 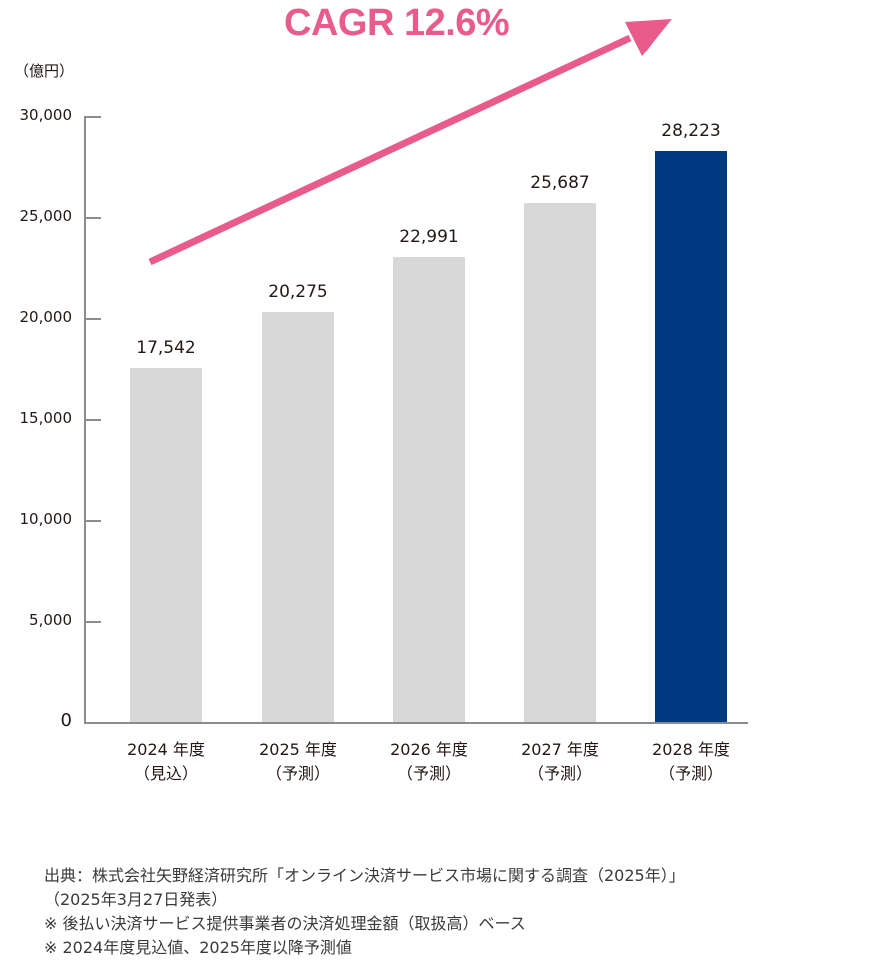 What do you see at coordinates (298, 749) in the screenshot?
I see `x-category-year: 2025 年度` at bounding box center [298, 749].